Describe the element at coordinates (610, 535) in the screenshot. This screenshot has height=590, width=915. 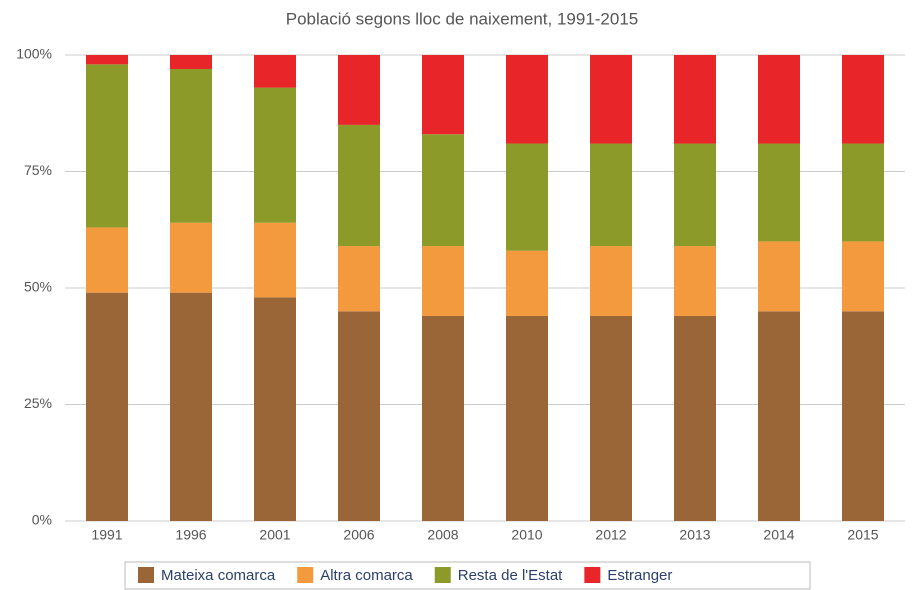
I see `x-tick-label: 2012` at that location.